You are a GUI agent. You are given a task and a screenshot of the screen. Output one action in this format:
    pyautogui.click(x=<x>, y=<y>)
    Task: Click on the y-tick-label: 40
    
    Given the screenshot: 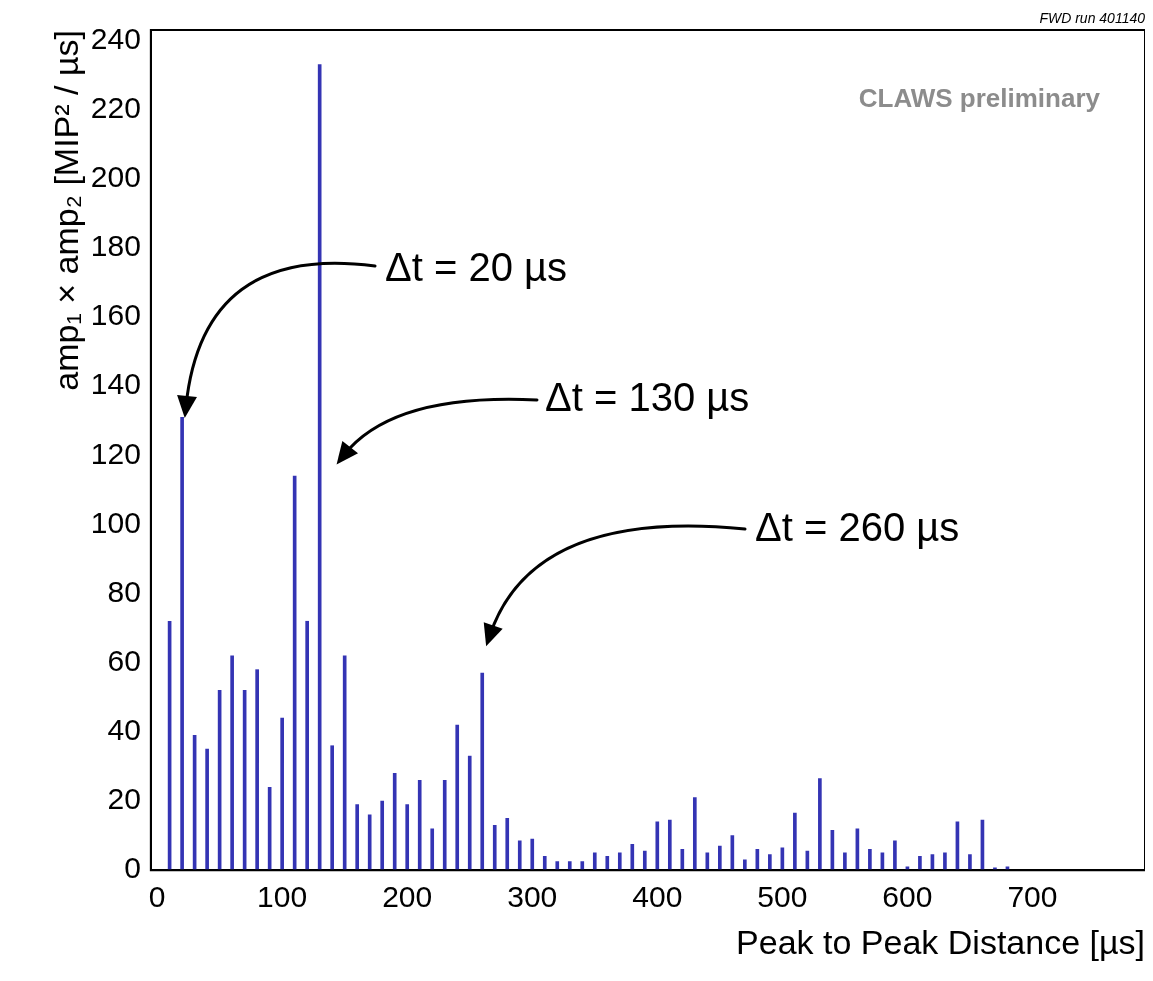 What is the action you would take?
    pyautogui.click(x=124, y=730)
    